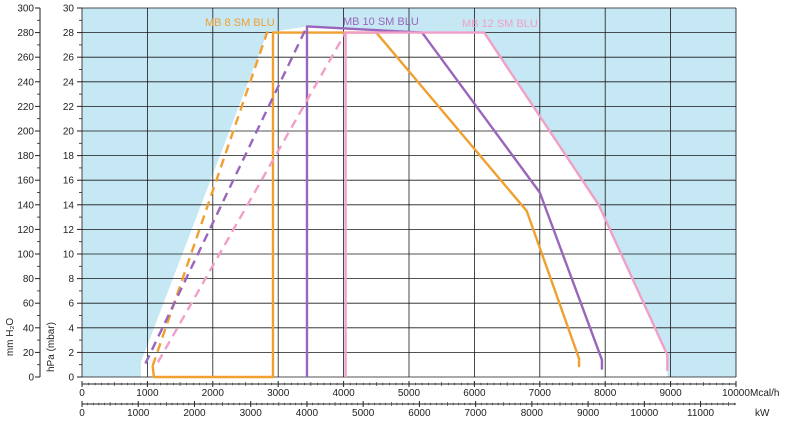  Describe the element at coordinates (51, 347) in the screenshot. I see `hpa-axis-title: hPa (mbar)` at that location.